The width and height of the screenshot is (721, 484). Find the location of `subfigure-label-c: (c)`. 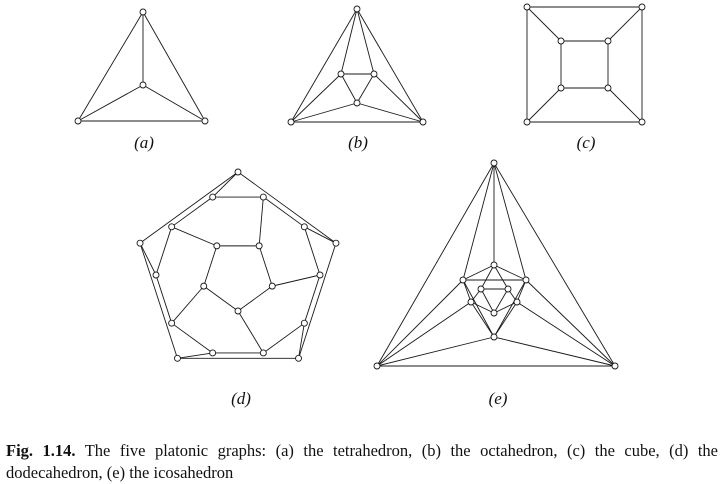

subfigure-label-c: (c) is located at coordinates (586, 142).